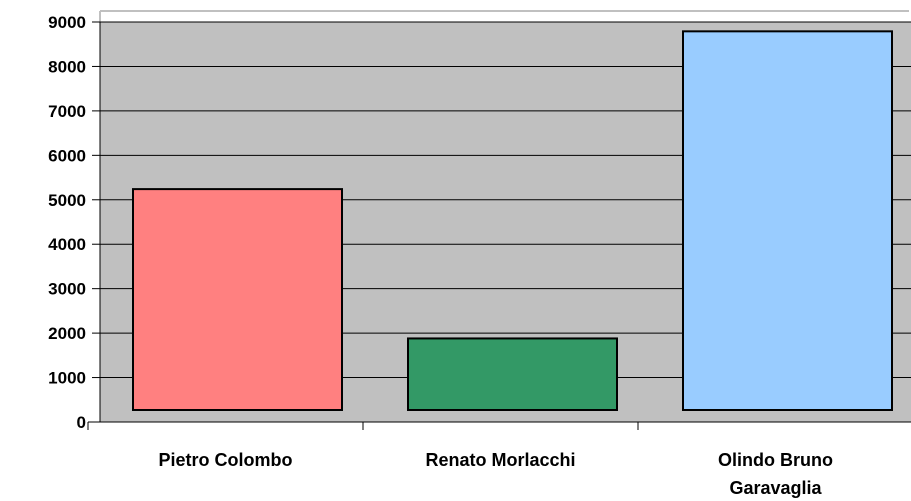  Describe the element at coordinates (512, 374) in the screenshot. I see `bar-renato-morlacchi` at that location.